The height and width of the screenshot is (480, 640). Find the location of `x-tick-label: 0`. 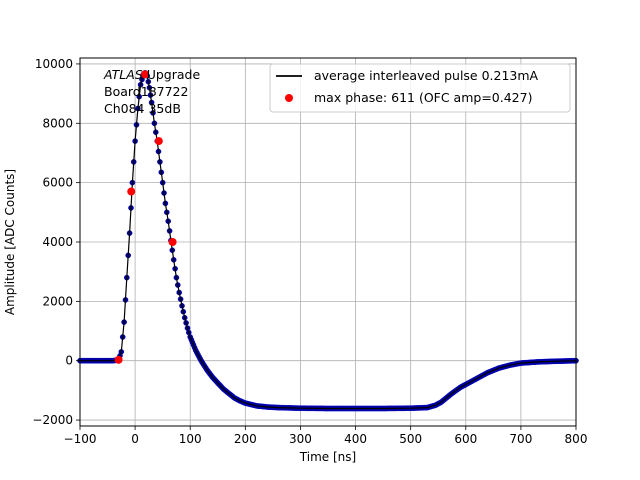

x-tick-label: 0 is located at coordinates (135, 439).